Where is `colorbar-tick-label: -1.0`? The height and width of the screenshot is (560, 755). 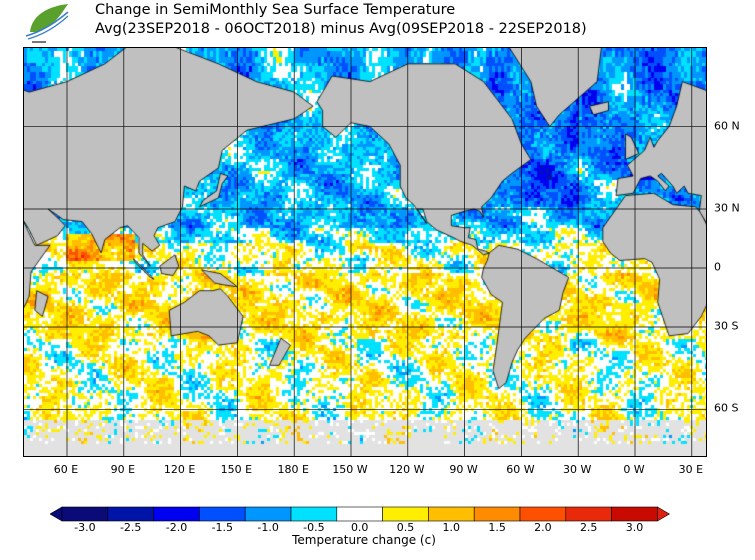
colorbar-tick-label: -1.0 is located at coordinates (268, 527).